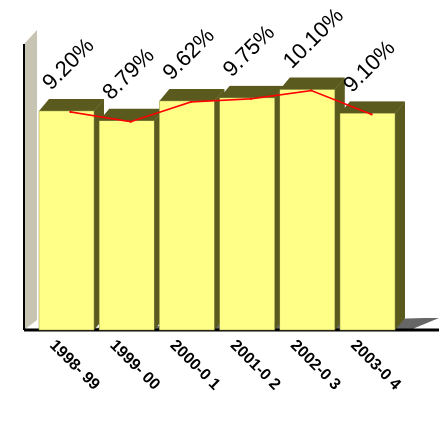 This screenshot has width=439, height=425. What do you see at coordinates (188, 54) in the screenshot?
I see `data-label: 9.62%` at bounding box center [188, 54].